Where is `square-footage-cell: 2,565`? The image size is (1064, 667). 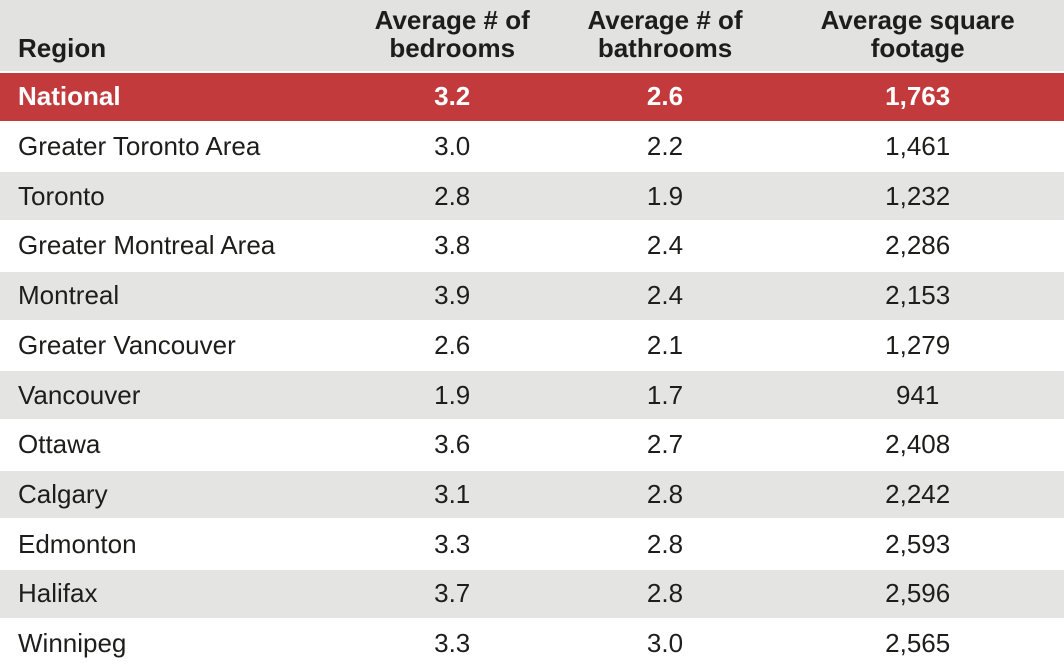 square-footage-cell: 2,565 is located at coordinates (917, 642).